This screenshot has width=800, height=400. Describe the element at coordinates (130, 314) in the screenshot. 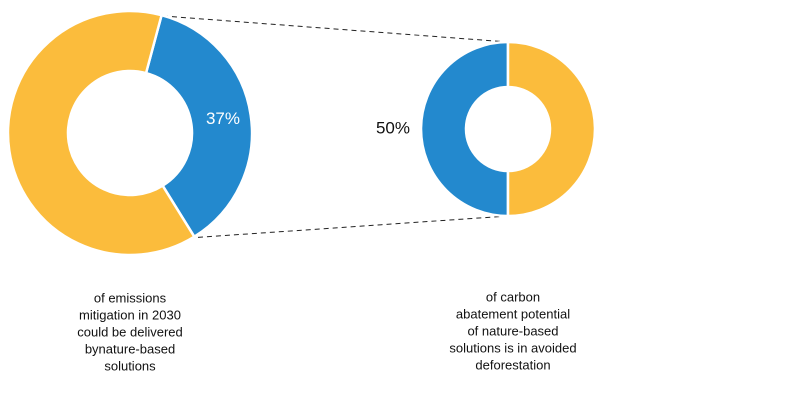

I see `caption-line: mitigation in 2030` at that location.